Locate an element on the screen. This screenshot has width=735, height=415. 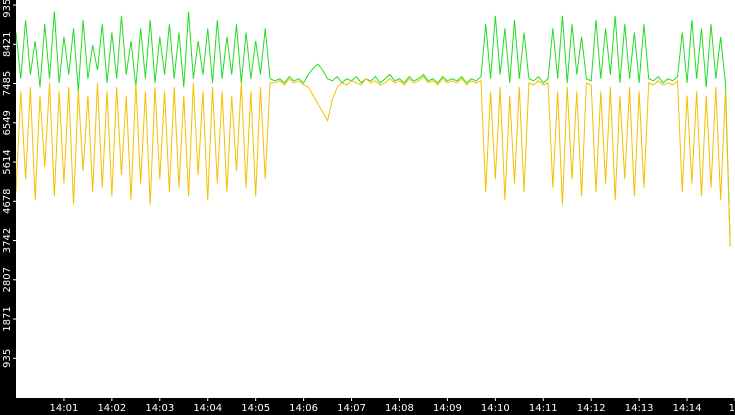
x-tick-label: 14:10 is located at coordinates (495, 408).